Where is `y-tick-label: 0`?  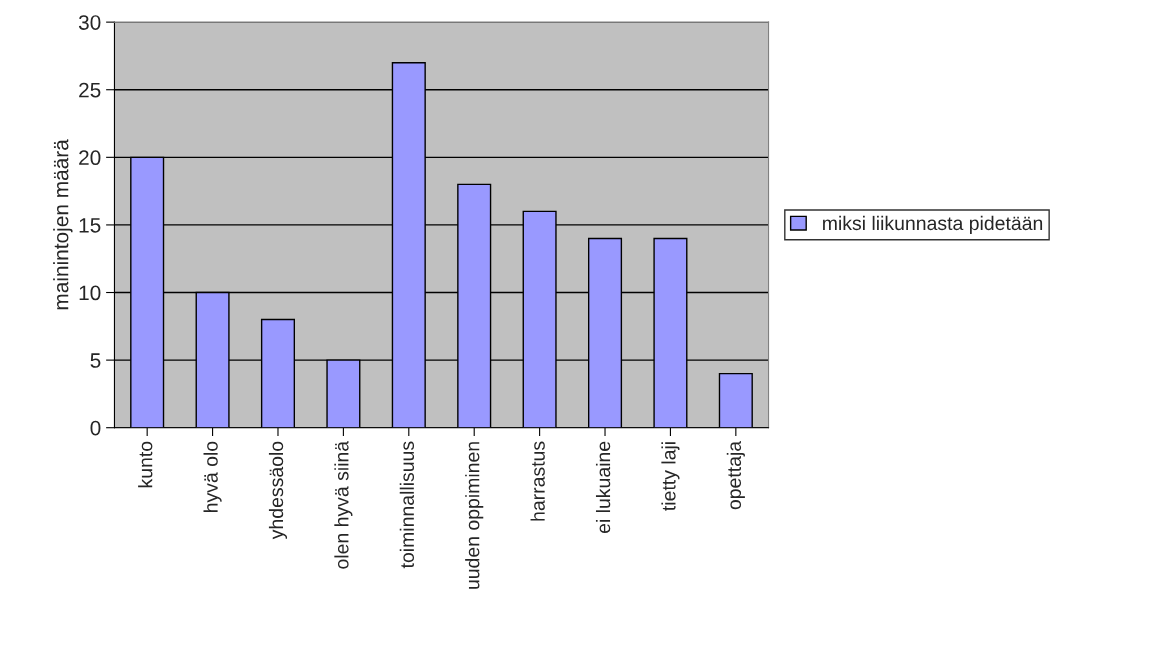
y-tick-label: 0 is located at coordinates (95, 428).